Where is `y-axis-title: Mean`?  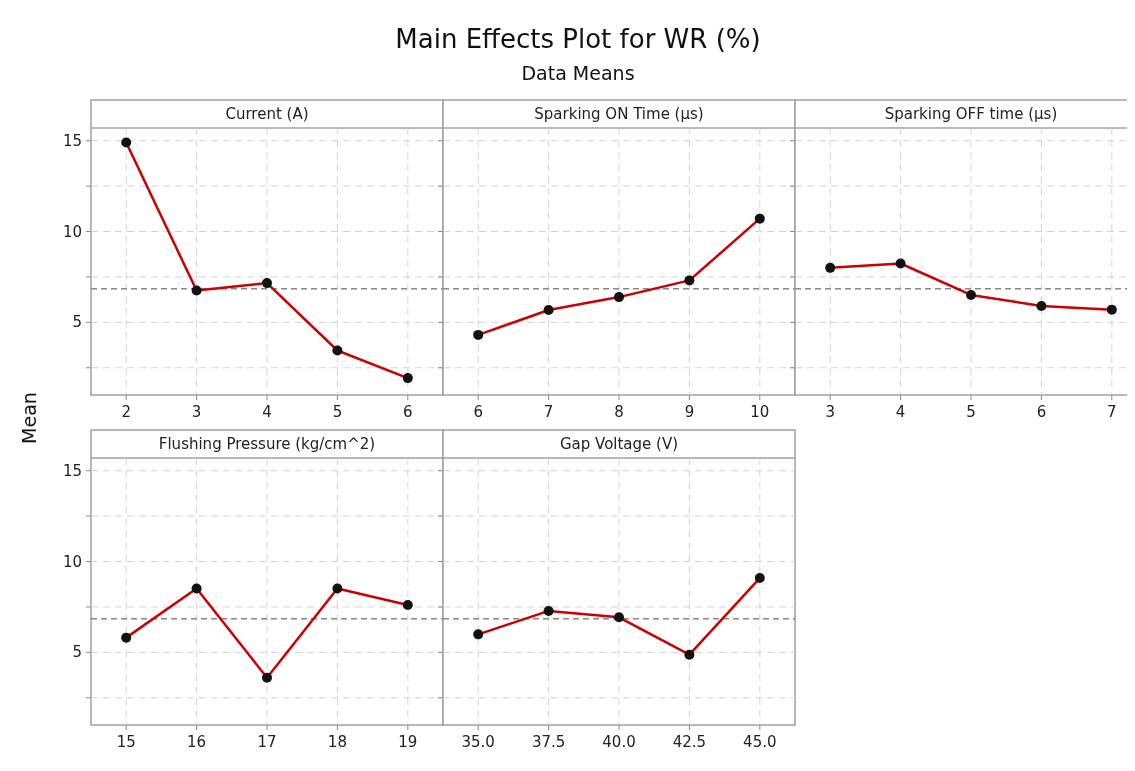
y-axis-title: Mean is located at coordinates (29, 418).